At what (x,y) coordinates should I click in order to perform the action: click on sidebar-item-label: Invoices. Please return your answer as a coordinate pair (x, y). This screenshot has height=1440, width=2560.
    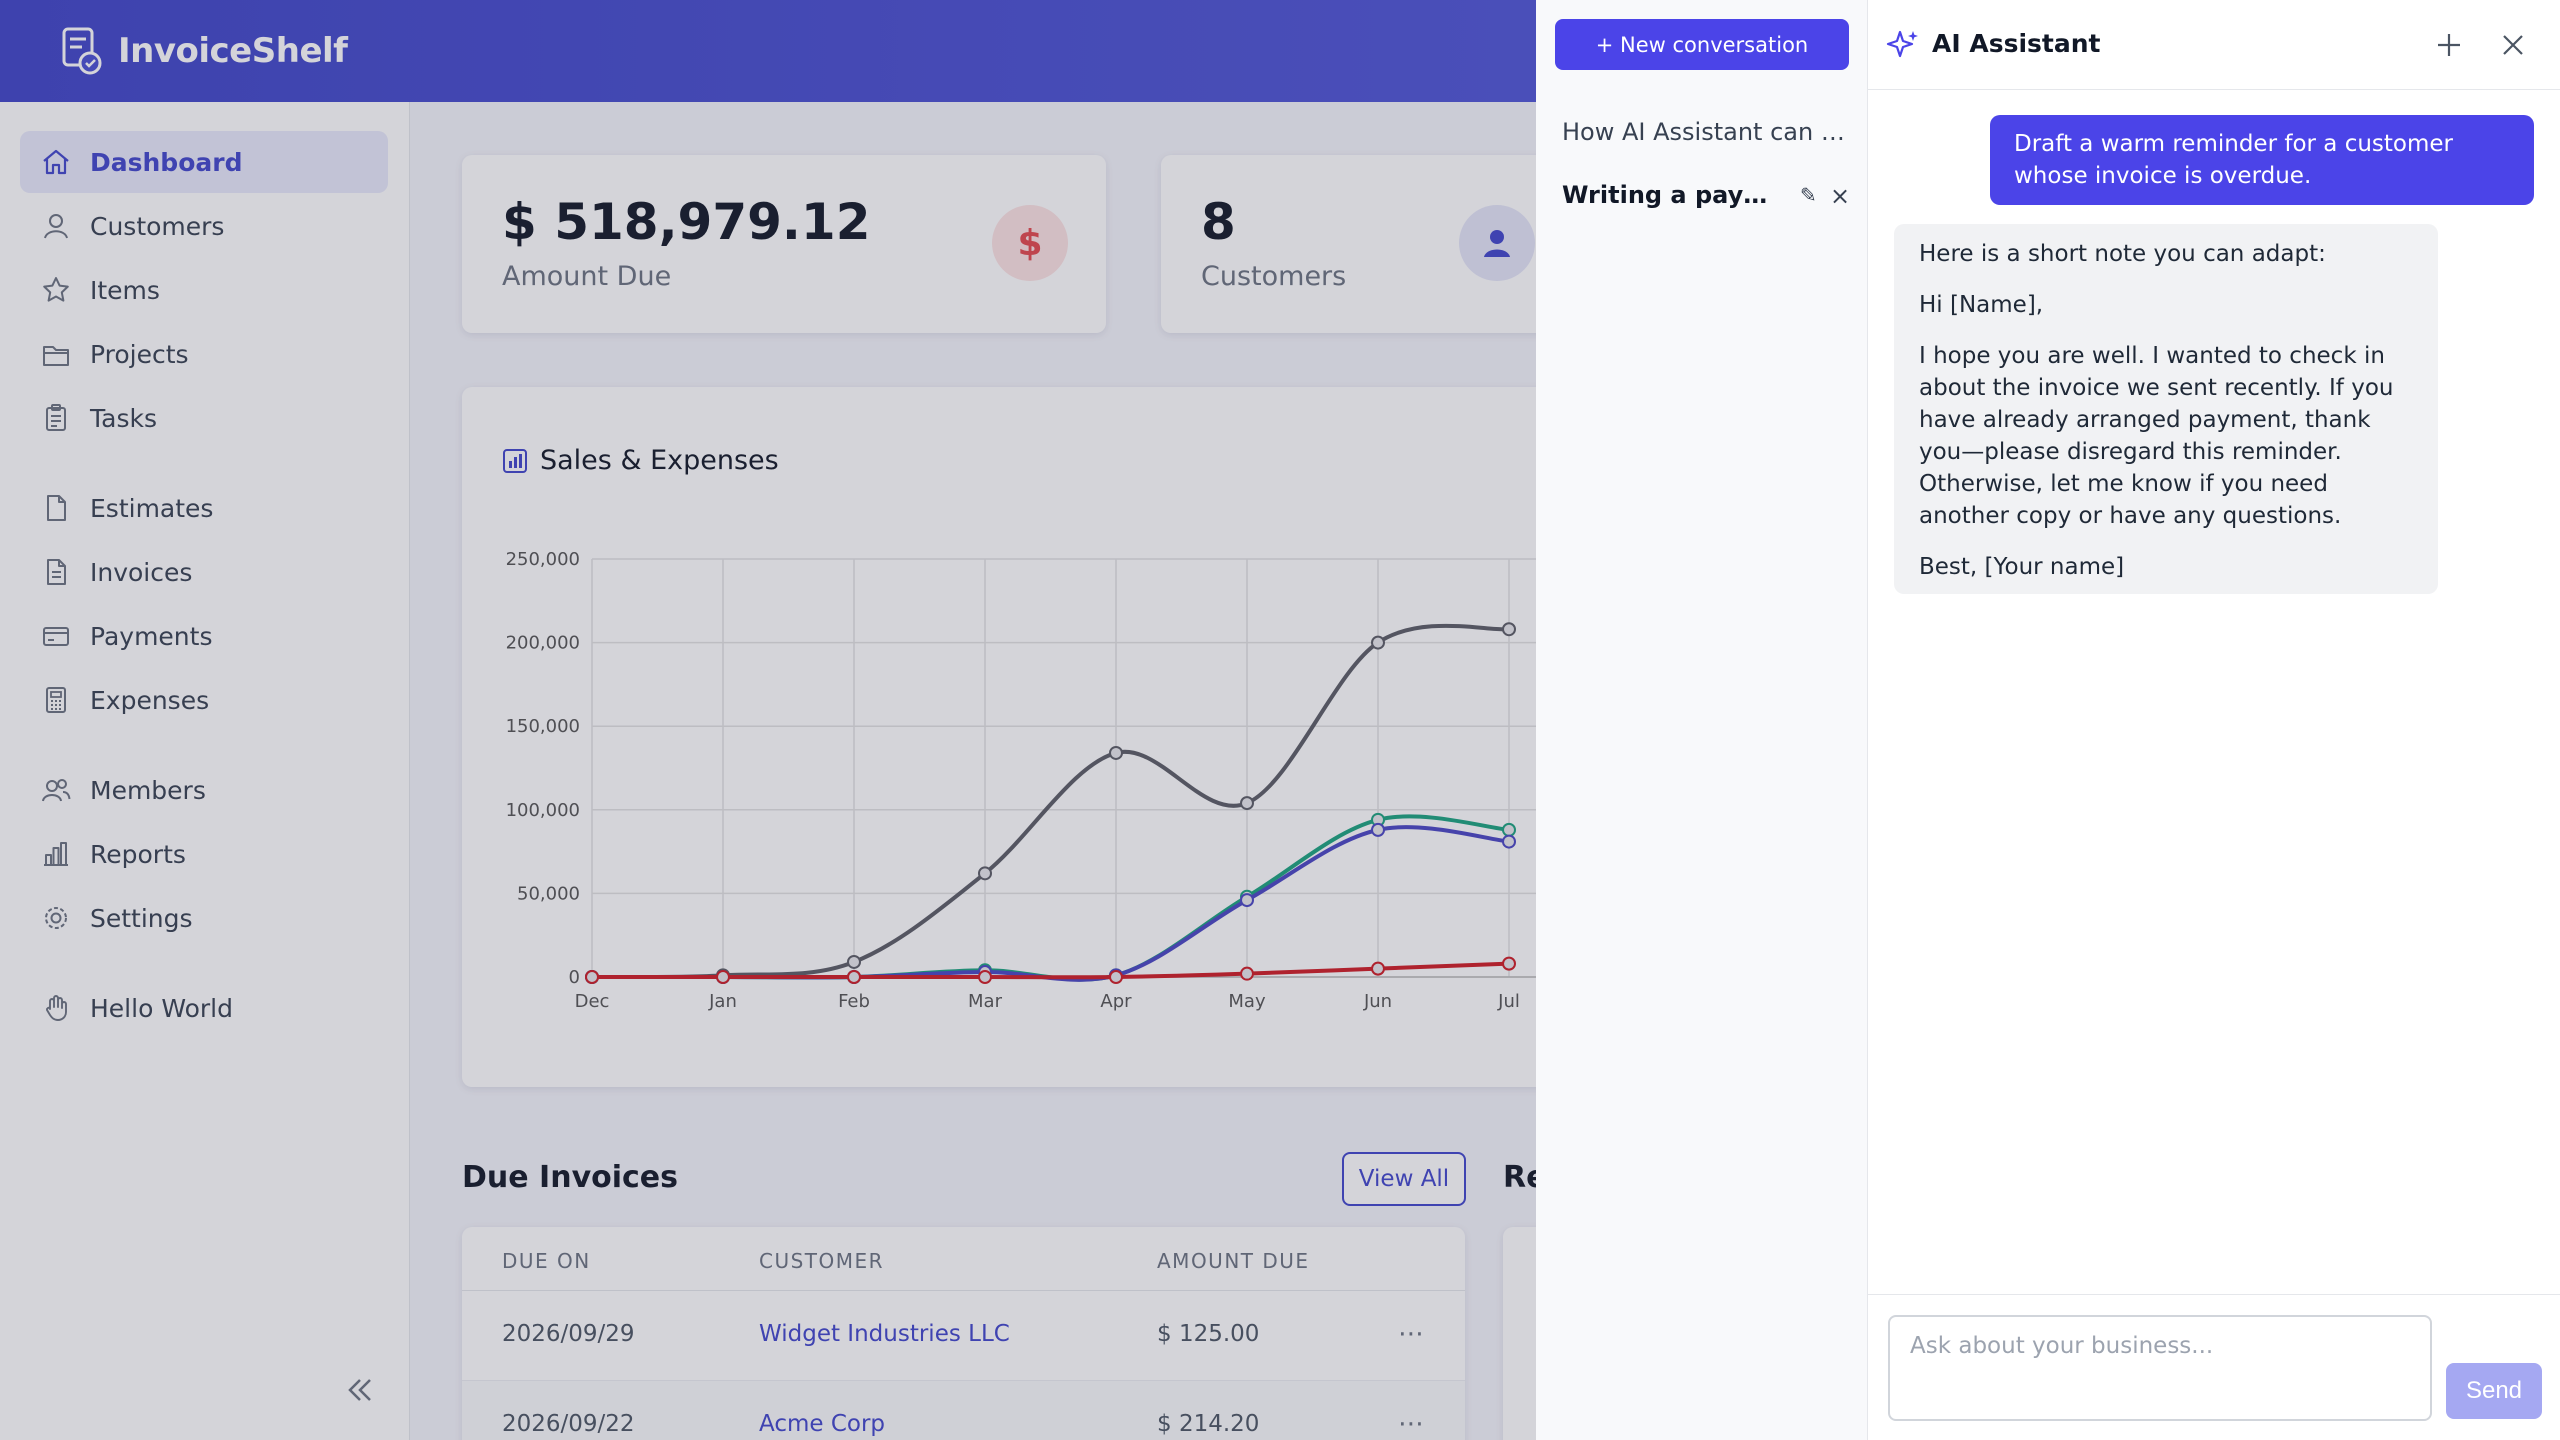
    Looking at the image, I should click on (141, 572).